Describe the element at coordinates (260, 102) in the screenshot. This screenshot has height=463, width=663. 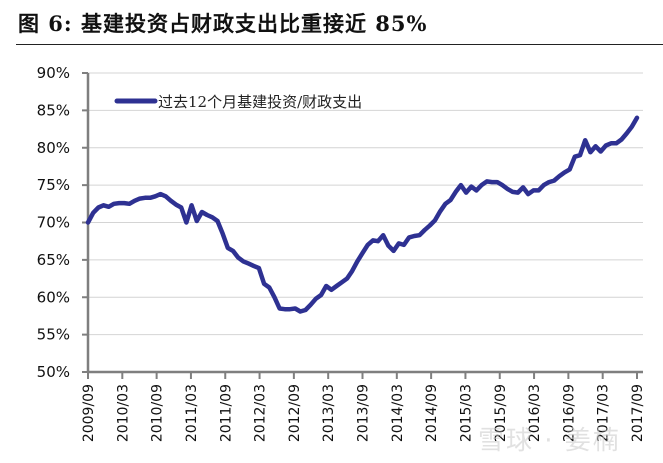
I see `legend-label: 过去12个月基建投资/财政支出` at that location.